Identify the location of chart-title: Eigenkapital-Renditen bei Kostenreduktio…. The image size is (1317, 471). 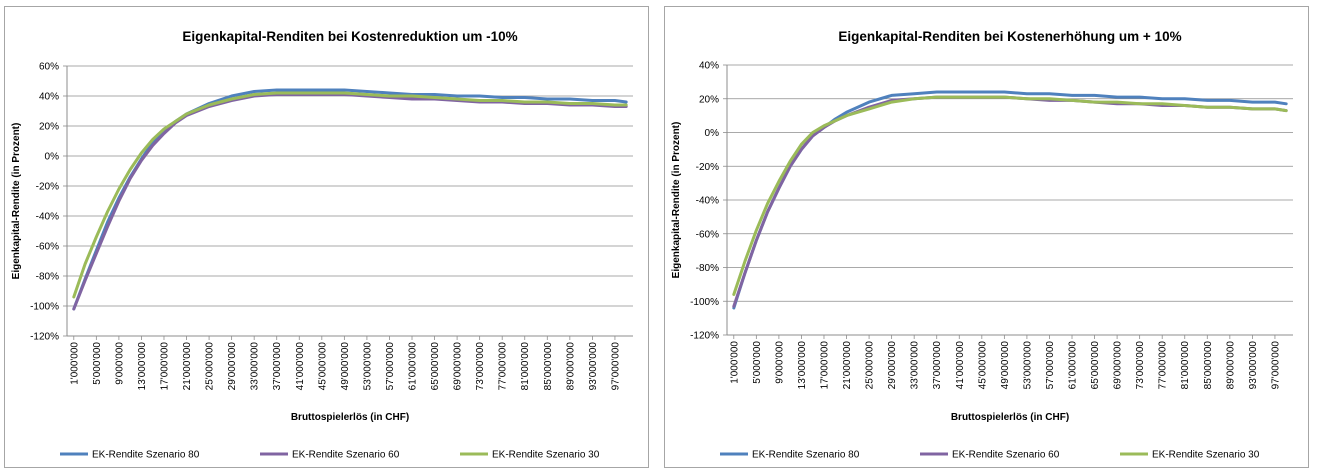
(349, 36).